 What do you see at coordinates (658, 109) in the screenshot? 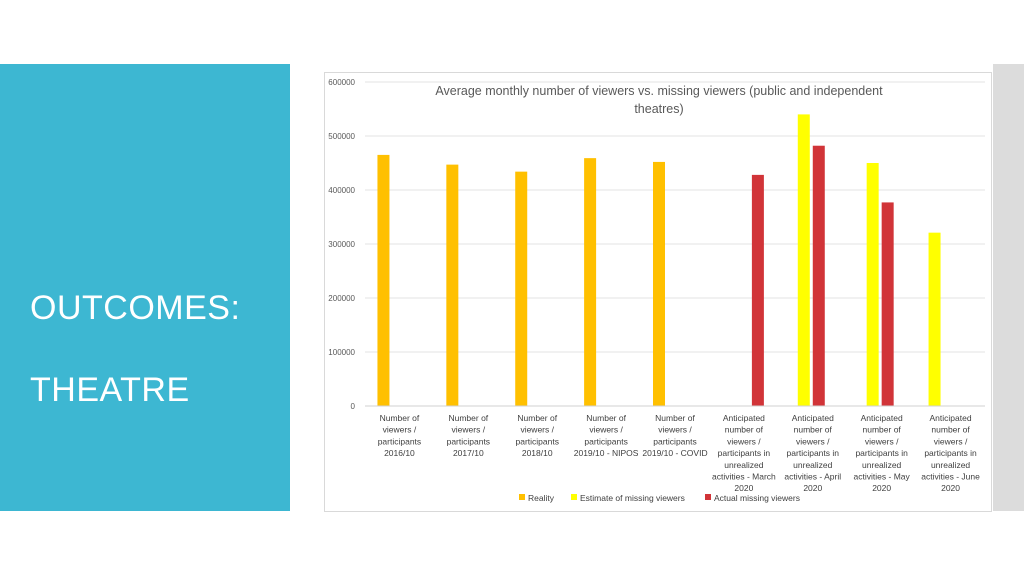
I see `chart-title: theatres)` at bounding box center [658, 109].